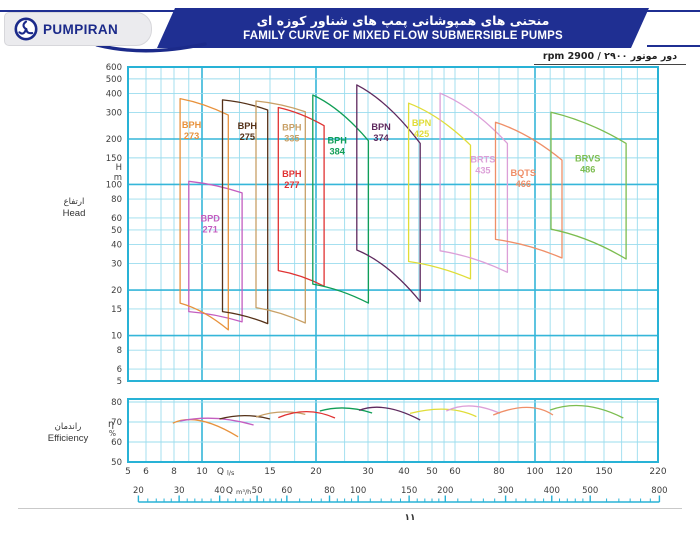  Describe the element at coordinates (269, 472) in the screenshot. I see `svg-text: 15` at that location.